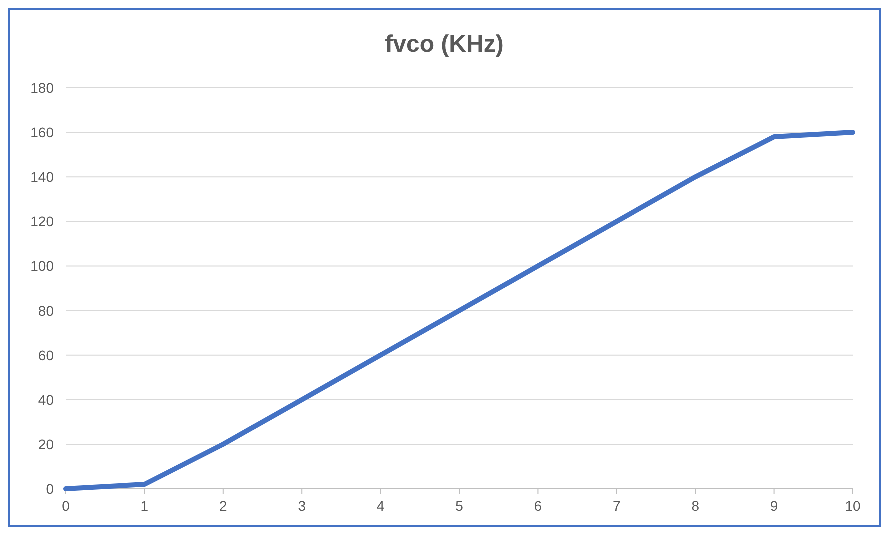 The width and height of the screenshot is (889, 535). What do you see at coordinates (853, 506) in the screenshot?
I see `x-tick-label: 10` at bounding box center [853, 506].